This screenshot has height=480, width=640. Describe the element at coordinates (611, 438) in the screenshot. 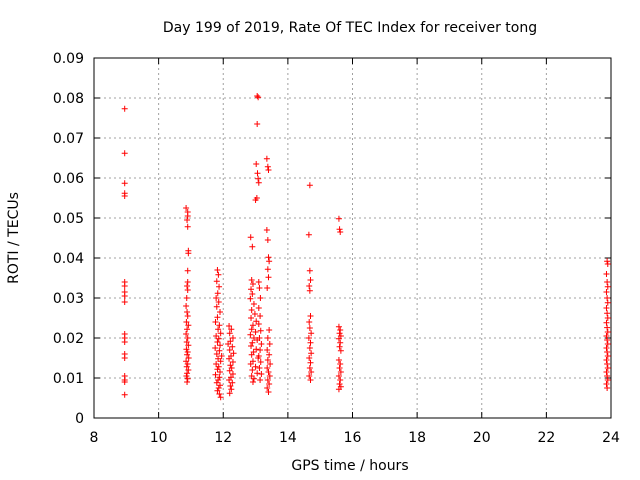

I see `x-tick-label: 24` at that location.